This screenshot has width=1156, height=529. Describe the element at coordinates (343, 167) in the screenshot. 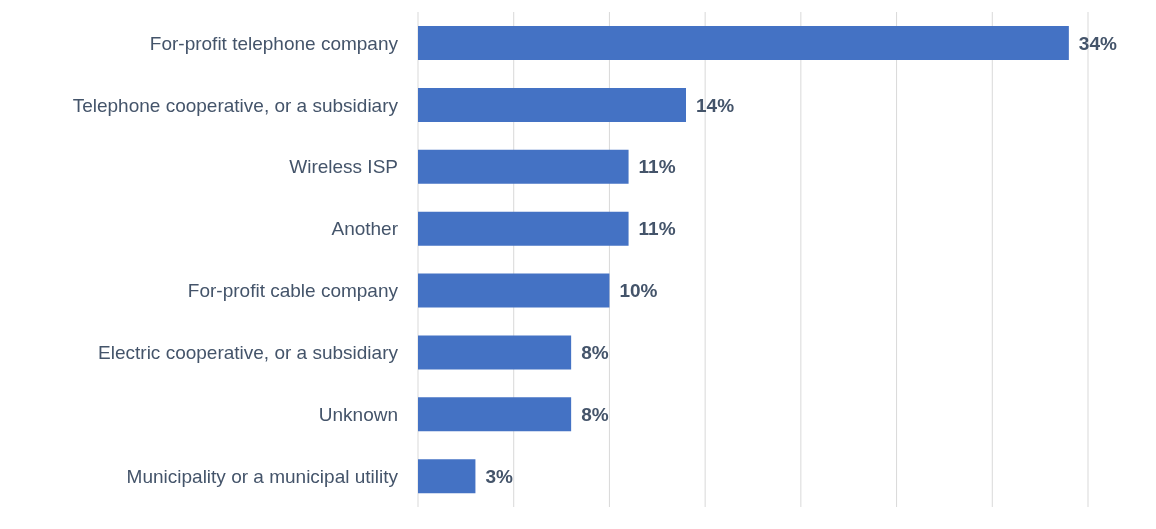

I see `y-tick-label: Wireless ISP` at that location.